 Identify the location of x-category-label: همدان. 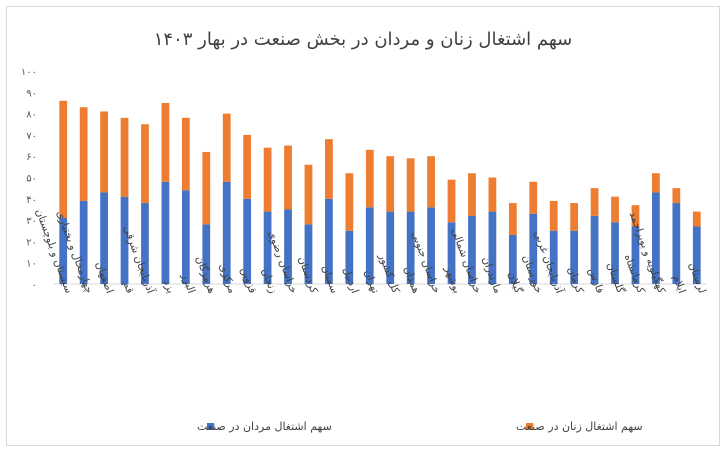
(411, 280).